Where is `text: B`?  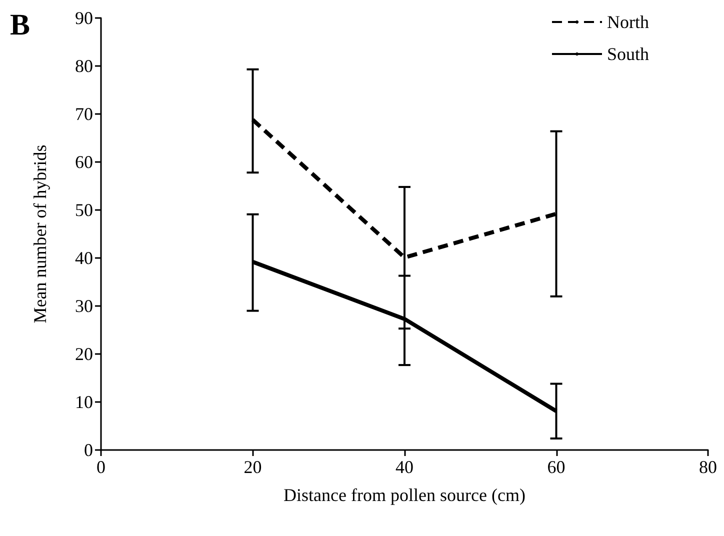
text: B is located at coordinates (20, 25).